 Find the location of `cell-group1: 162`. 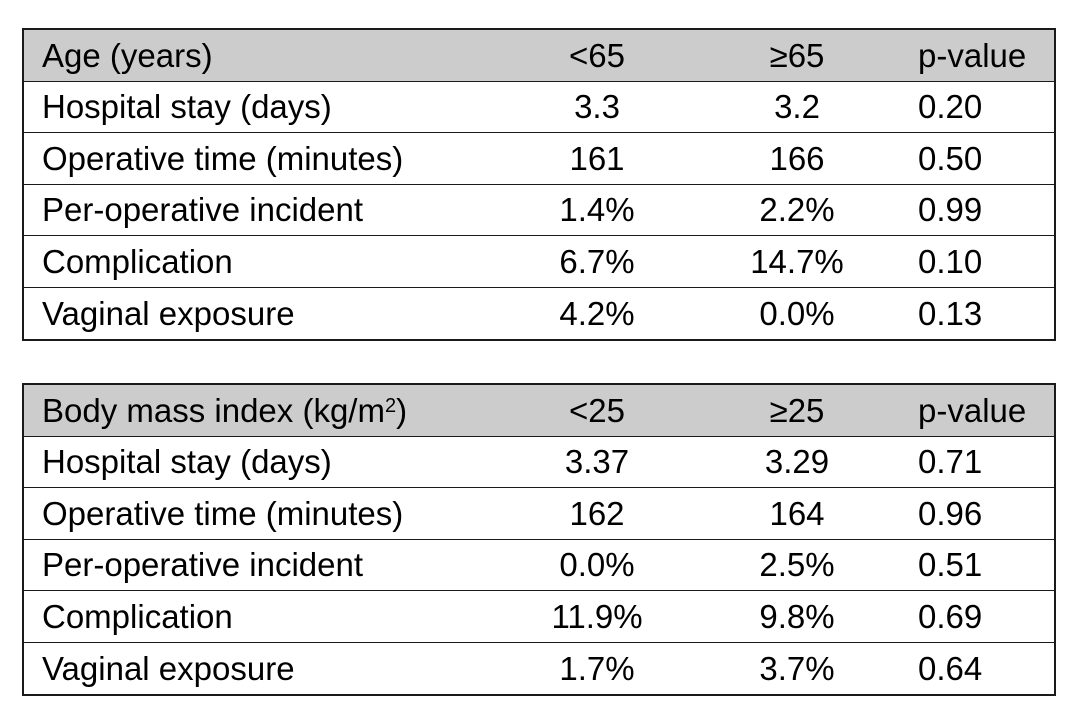

cell-group1: 162 is located at coordinates (597, 513).